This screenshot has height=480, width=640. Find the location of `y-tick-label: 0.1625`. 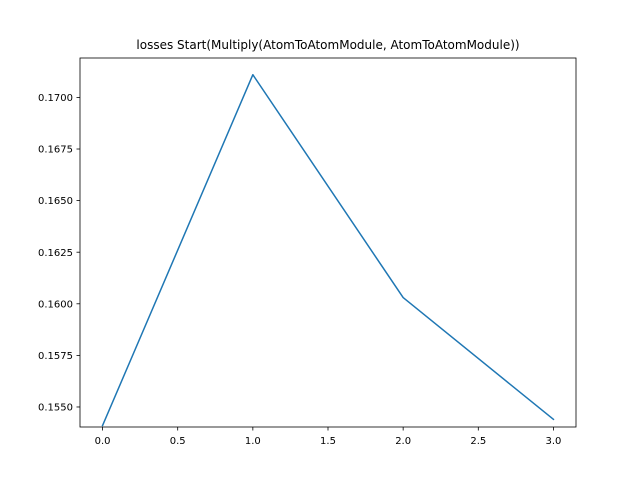

y-tick-label: 0.1625 is located at coordinates (55, 253).